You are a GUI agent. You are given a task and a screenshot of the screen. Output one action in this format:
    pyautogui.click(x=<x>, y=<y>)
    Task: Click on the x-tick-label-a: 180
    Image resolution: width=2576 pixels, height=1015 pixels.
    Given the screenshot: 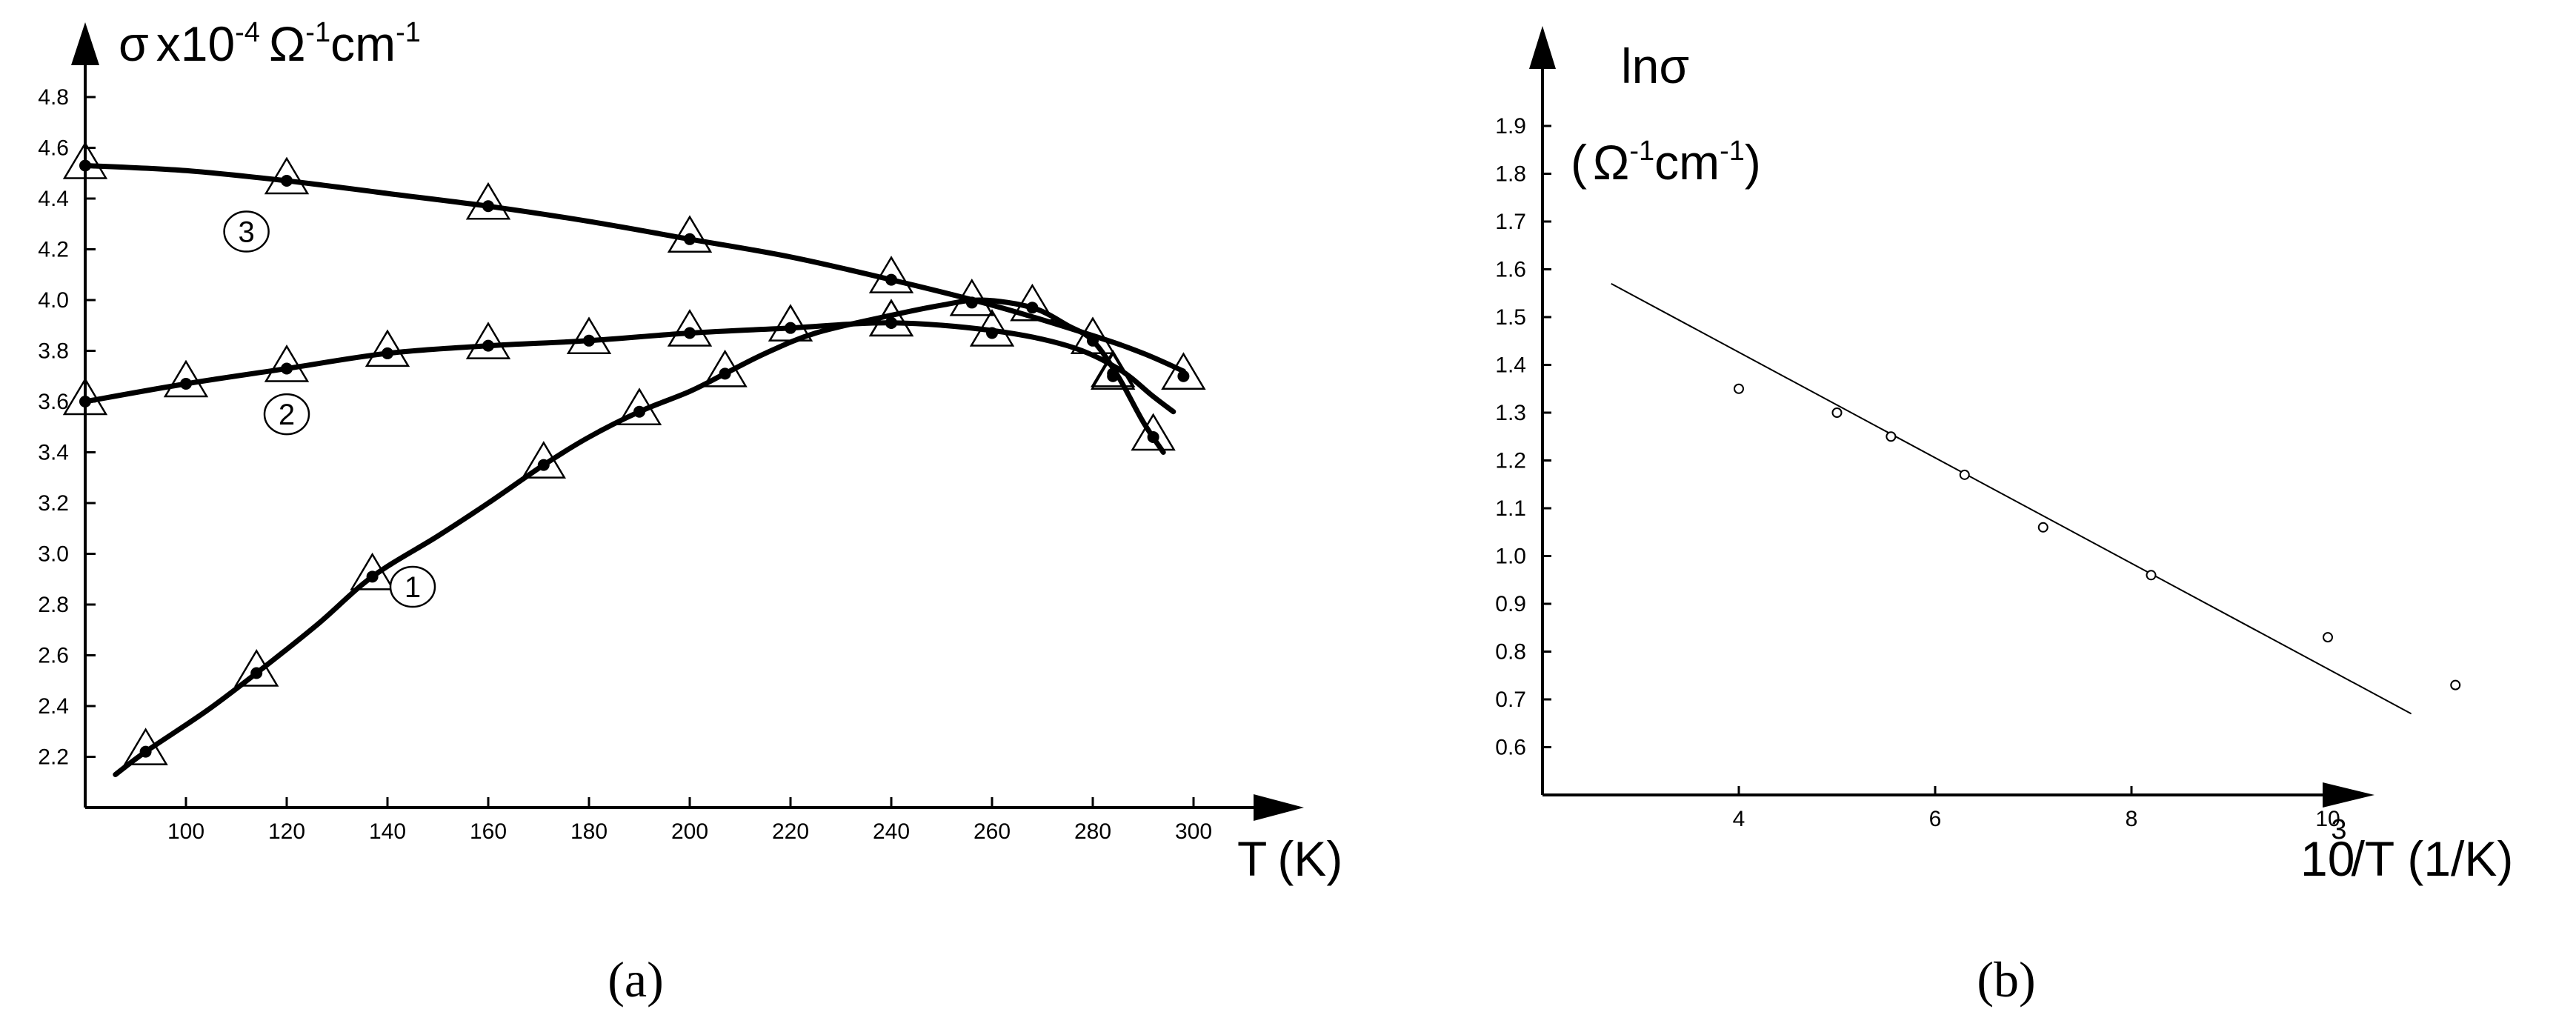 What is the action you would take?
    pyautogui.click(x=589, y=831)
    